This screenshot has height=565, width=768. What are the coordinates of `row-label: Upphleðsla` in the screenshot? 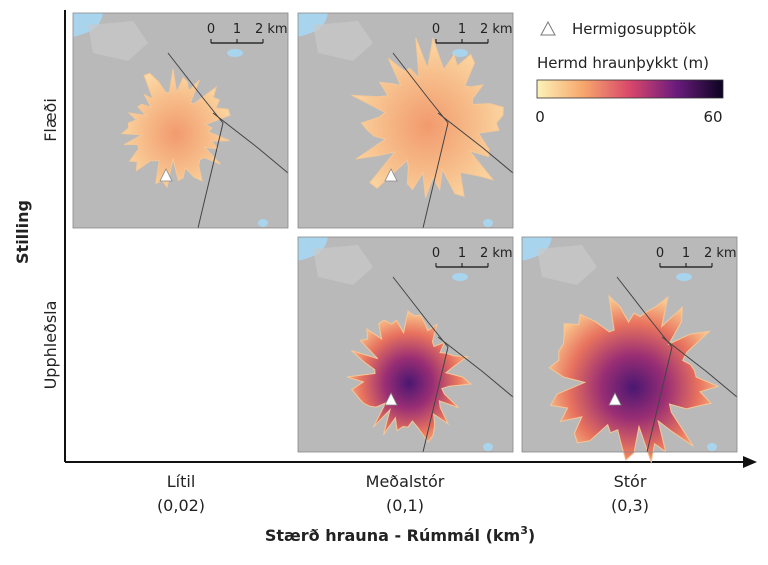 It's located at (50, 345).